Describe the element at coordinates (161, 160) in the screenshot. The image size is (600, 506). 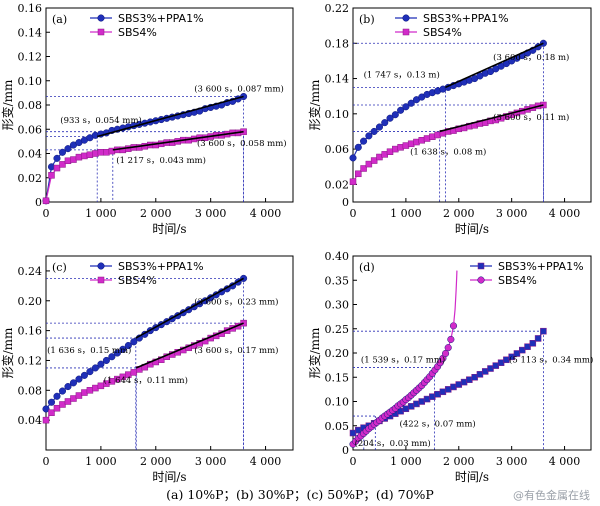
I see `annotation-label: (1 217 s，0.043 mm)` at that location.